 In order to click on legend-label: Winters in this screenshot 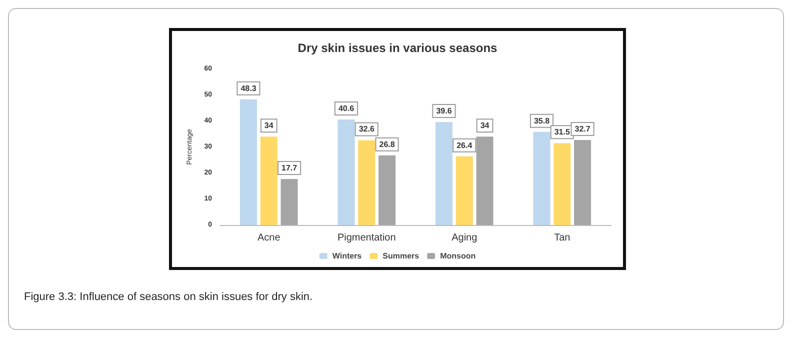, I will do `click(347, 256)`.